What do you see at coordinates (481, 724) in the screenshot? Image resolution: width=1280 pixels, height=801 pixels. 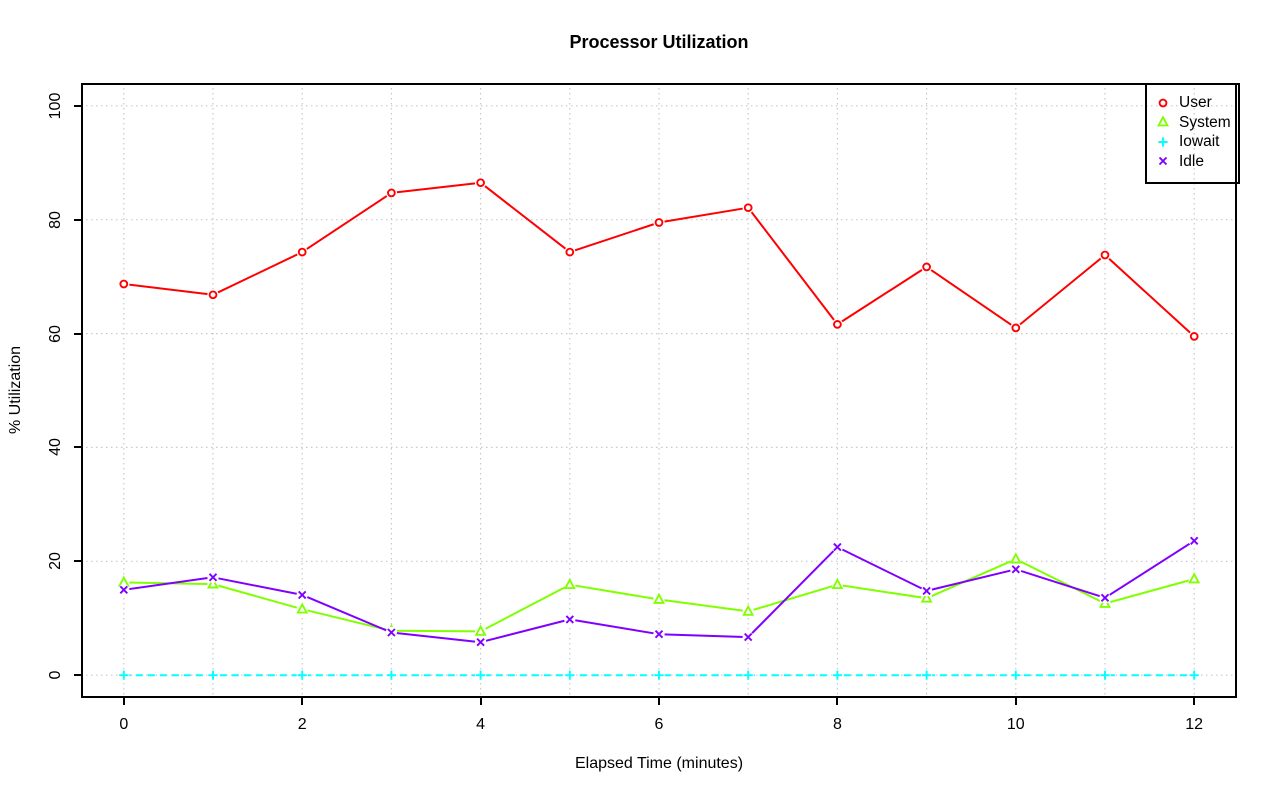 I see `x-tick-label: 4` at bounding box center [481, 724].